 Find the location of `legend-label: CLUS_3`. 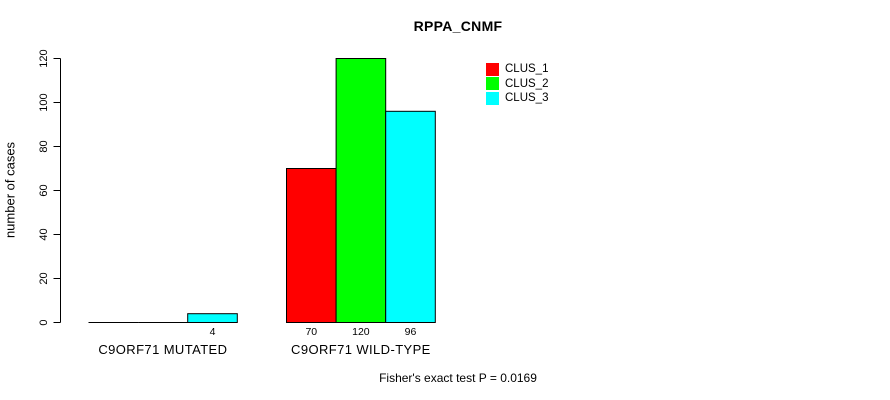

legend-label: CLUS_3 is located at coordinates (527, 98).